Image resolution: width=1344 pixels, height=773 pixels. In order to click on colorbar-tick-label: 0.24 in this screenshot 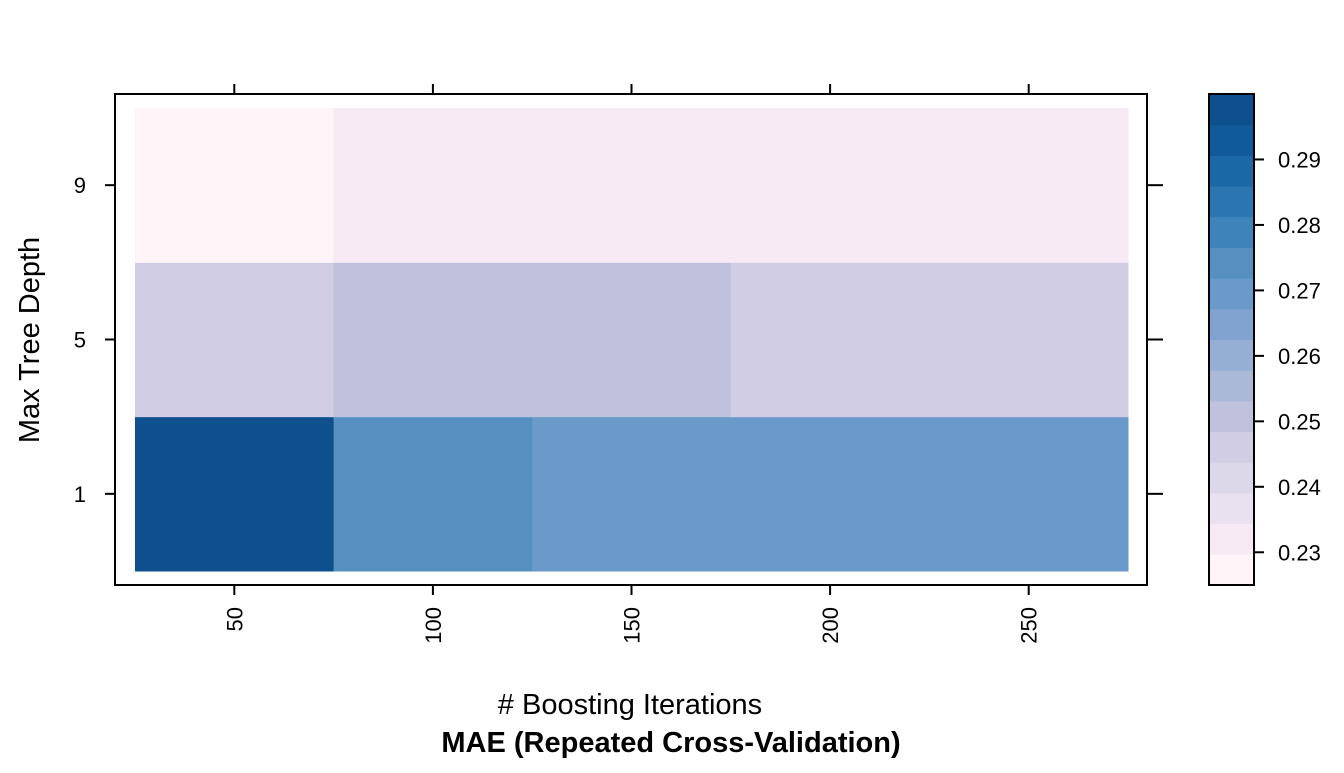, I will do `click(1299, 487)`.